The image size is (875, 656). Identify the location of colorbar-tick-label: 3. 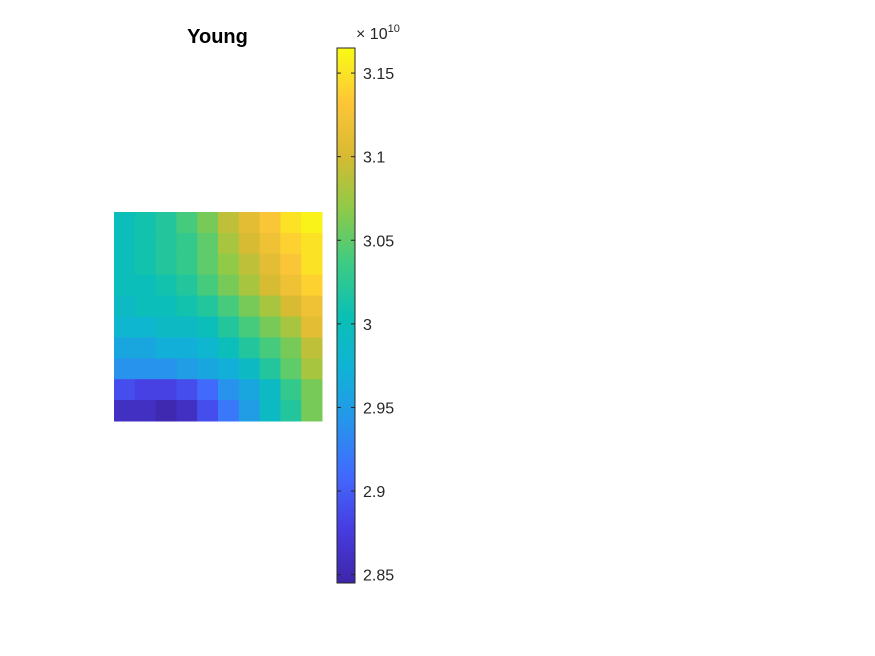
(367, 325).